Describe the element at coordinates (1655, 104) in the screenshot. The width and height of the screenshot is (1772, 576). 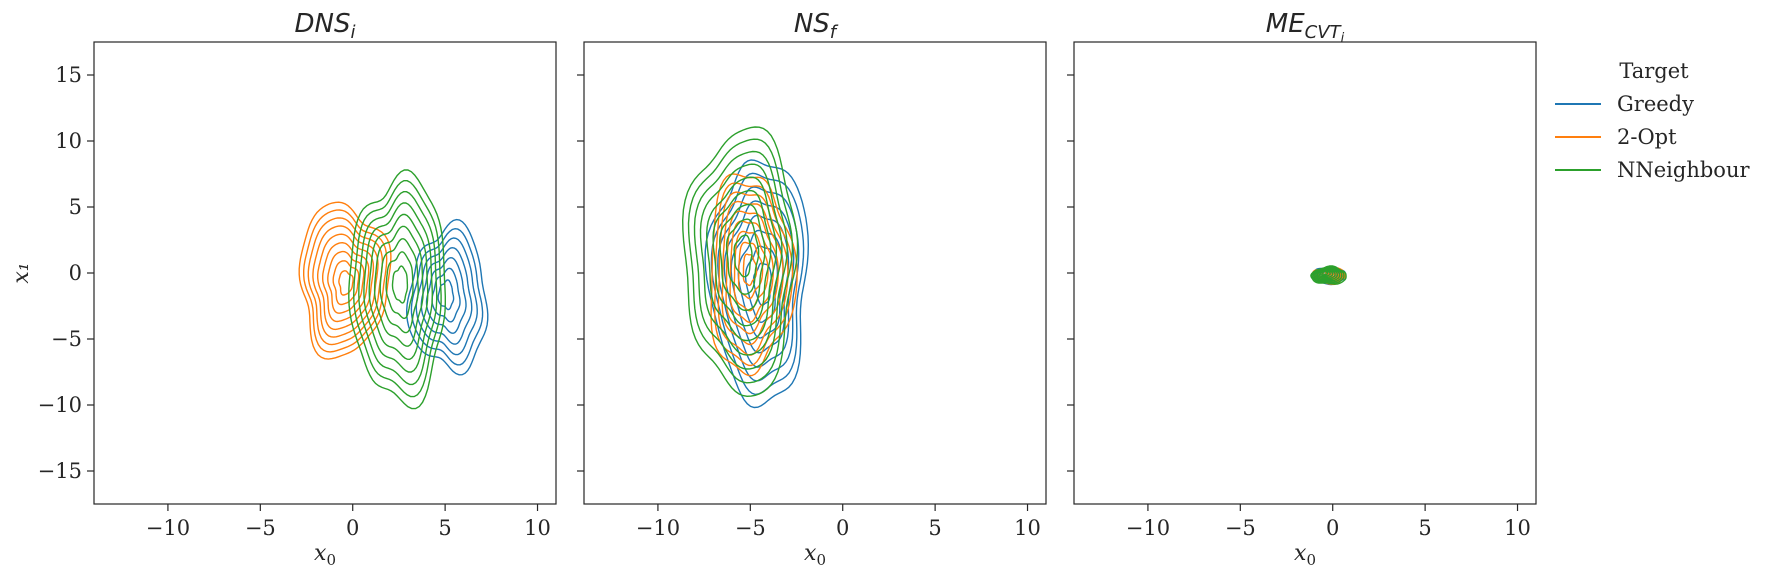
I see `legend-label-greedy: Greedy` at that location.